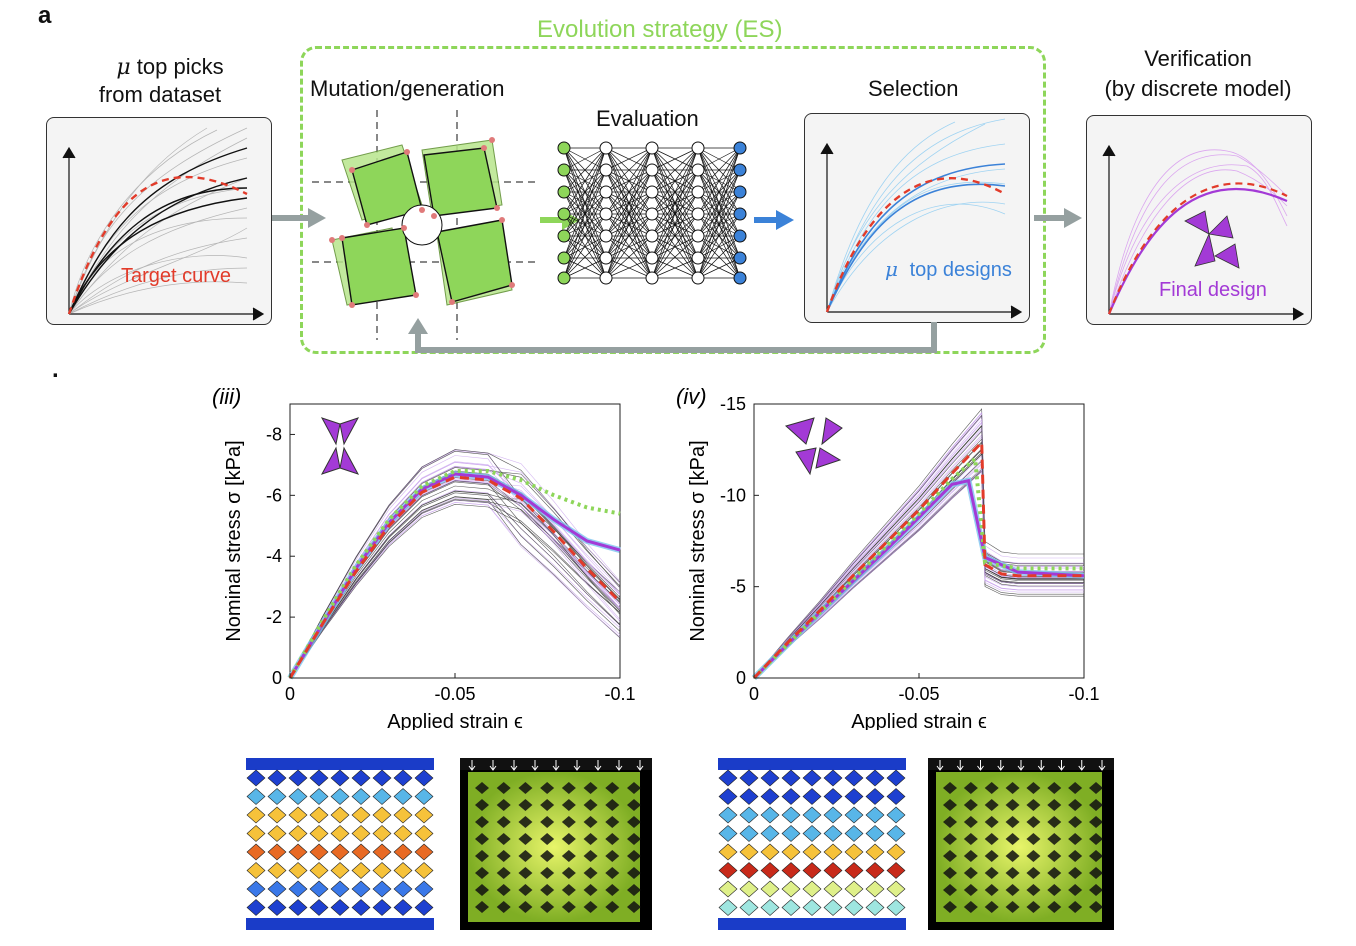 This screenshot has height=946, width=1356. I want to click on x-axis-label: Applied strain ϵ, so click(919, 720).